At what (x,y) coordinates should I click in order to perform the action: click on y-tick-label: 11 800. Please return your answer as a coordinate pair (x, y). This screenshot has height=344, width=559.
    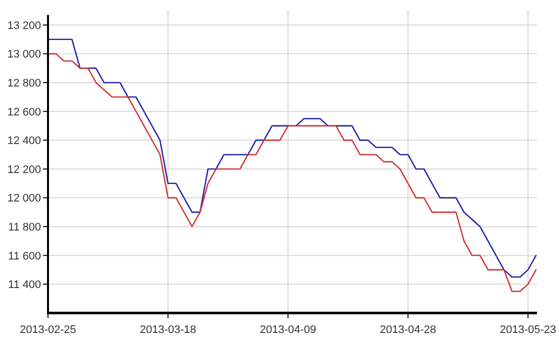
    Looking at the image, I should click on (24, 227).